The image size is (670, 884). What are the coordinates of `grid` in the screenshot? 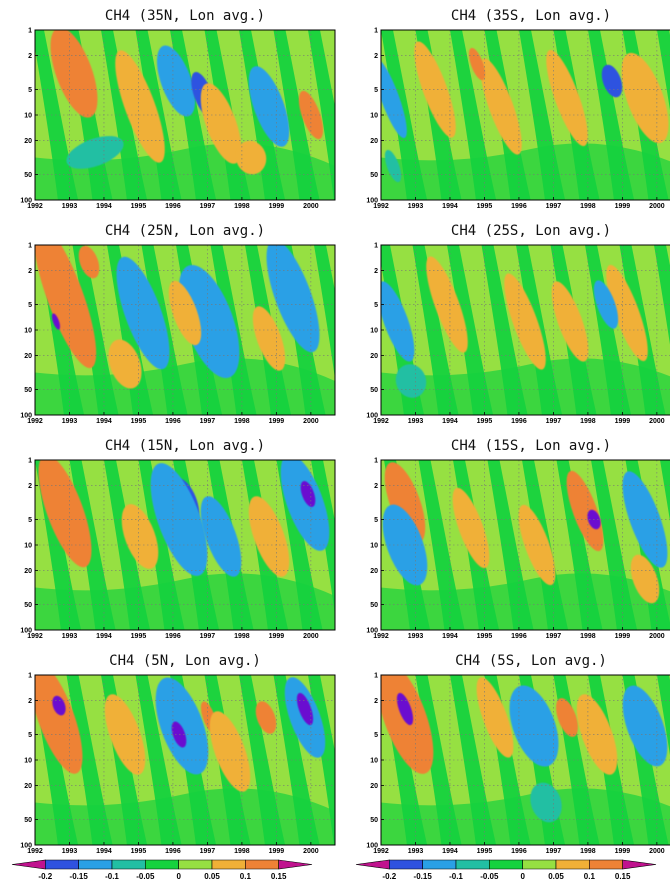 It's located at (525, 760).